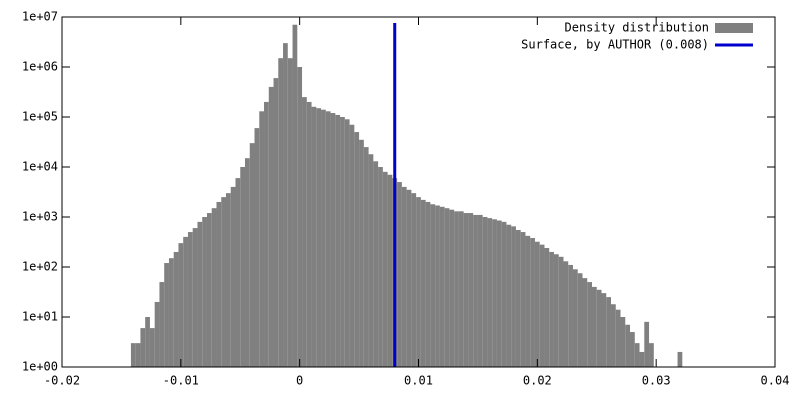 The image size is (800, 400). I want to click on y-tick-label: 1e+03, so click(40, 217).